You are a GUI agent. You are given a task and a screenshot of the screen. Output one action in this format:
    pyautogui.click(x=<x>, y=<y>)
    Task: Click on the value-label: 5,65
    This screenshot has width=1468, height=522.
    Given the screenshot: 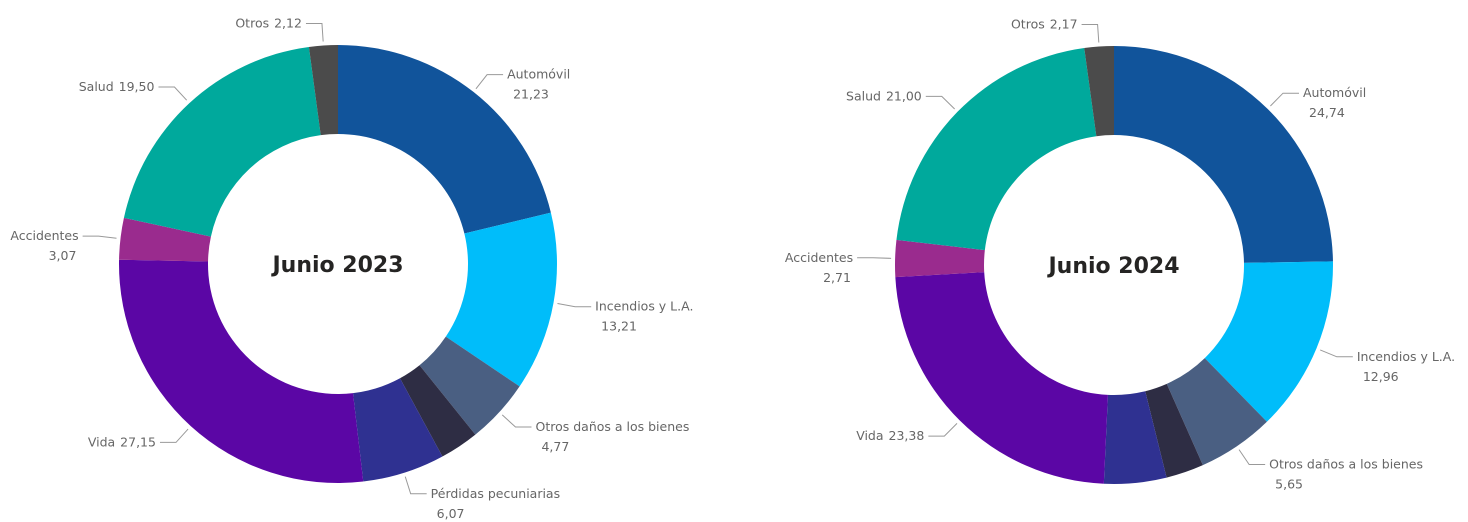 What is the action you would take?
    pyautogui.click(x=1289, y=484)
    